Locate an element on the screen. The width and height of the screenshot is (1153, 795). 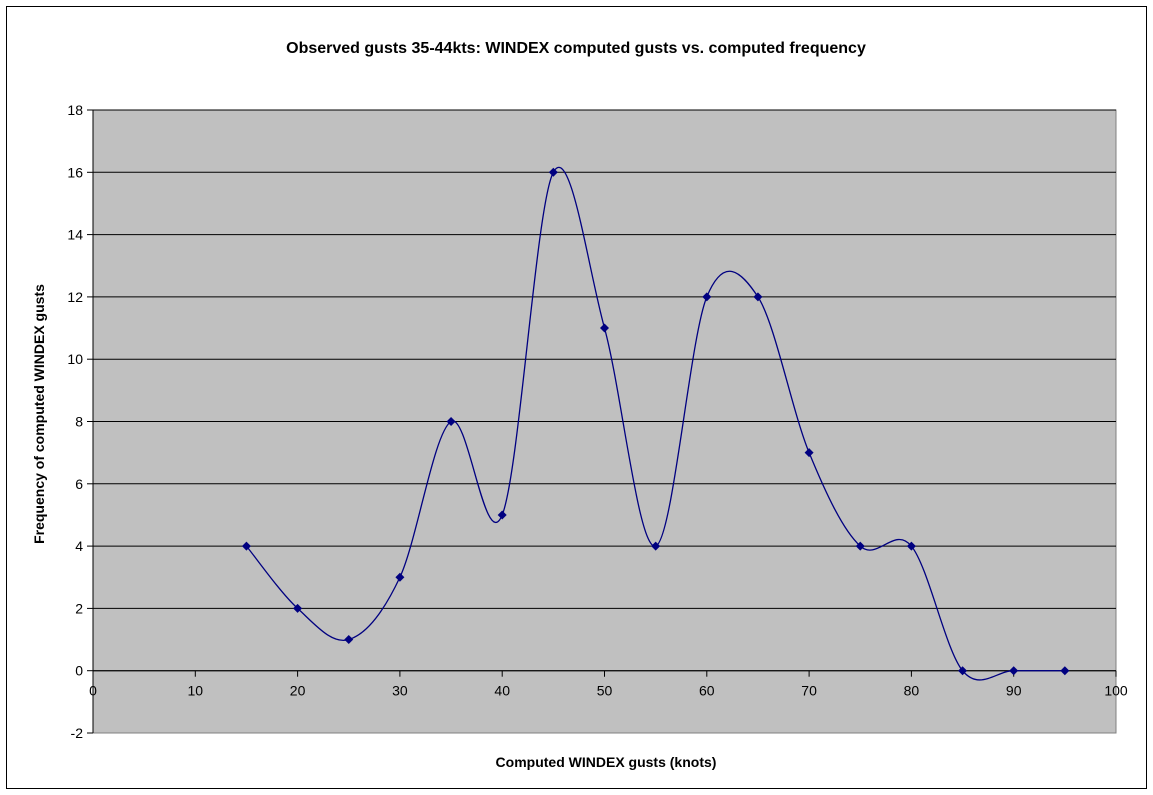
x-tick-label: 20 is located at coordinates (298, 691).